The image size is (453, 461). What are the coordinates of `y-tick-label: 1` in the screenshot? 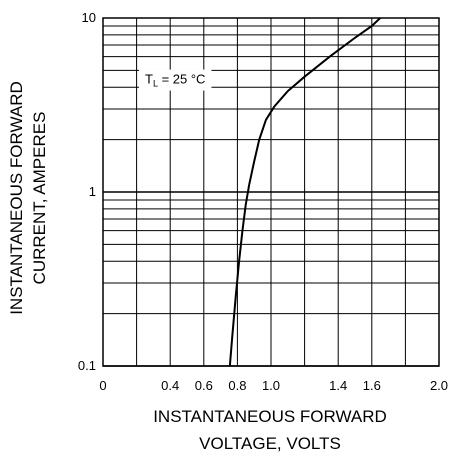 It's located at (92, 191).